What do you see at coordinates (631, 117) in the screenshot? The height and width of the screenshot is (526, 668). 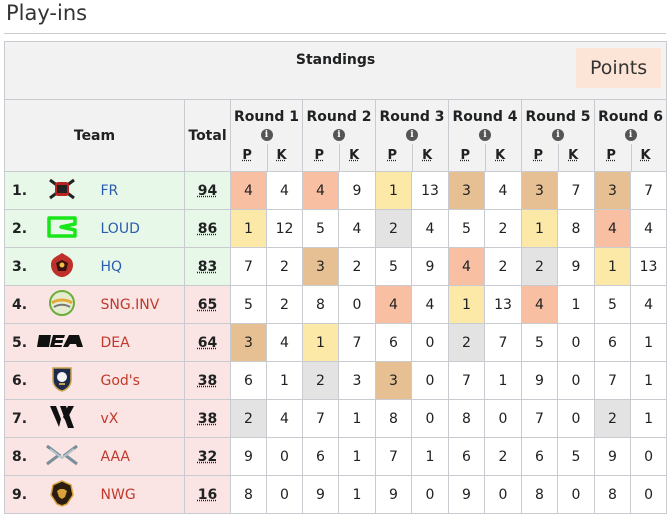 I see `round-name: Round 6` at bounding box center [631, 117].